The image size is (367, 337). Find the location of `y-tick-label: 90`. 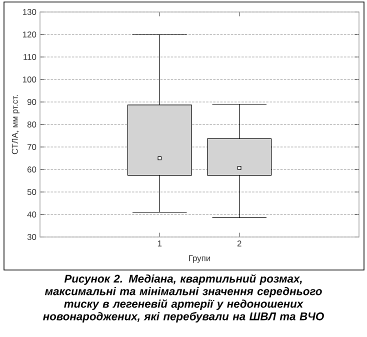

y-tick-label: 90 is located at coordinates (31, 102).